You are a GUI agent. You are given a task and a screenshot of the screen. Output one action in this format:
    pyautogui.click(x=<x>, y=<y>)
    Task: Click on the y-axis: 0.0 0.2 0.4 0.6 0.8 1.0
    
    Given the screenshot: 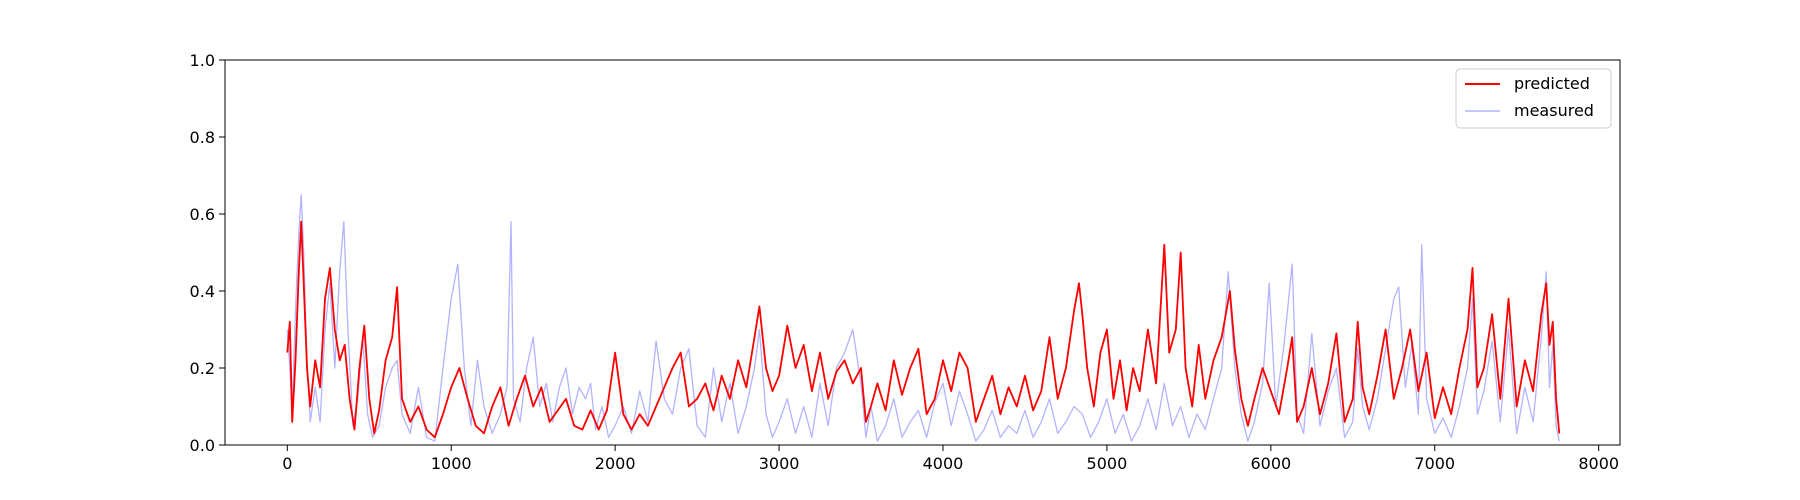 What is the action you would take?
    pyautogui.click(x=207, y=253)
    